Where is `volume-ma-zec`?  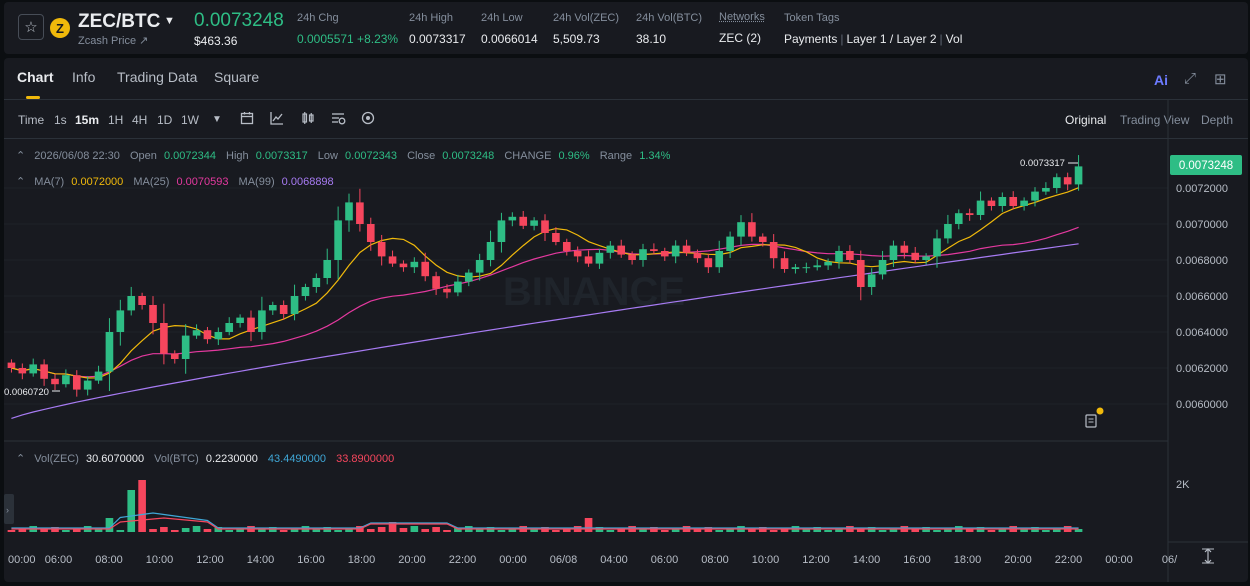
volume-ma-zec is located at coordinates (545, 520).